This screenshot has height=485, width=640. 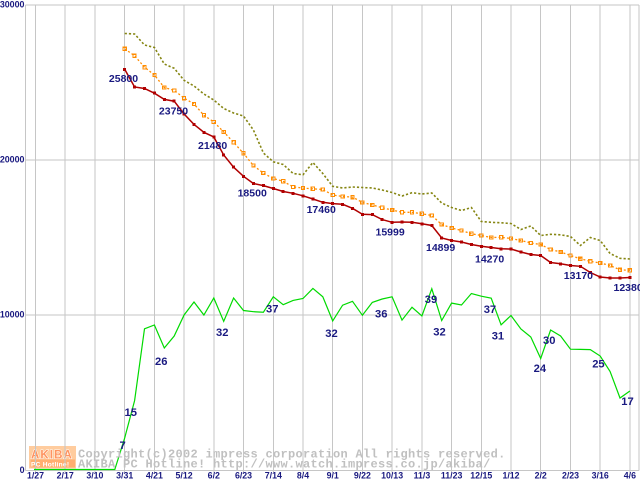 What do you see at coordinates (570, 476) in the screenshot?
I see `svg-text: 2/23` at bounding box center [570, 476].